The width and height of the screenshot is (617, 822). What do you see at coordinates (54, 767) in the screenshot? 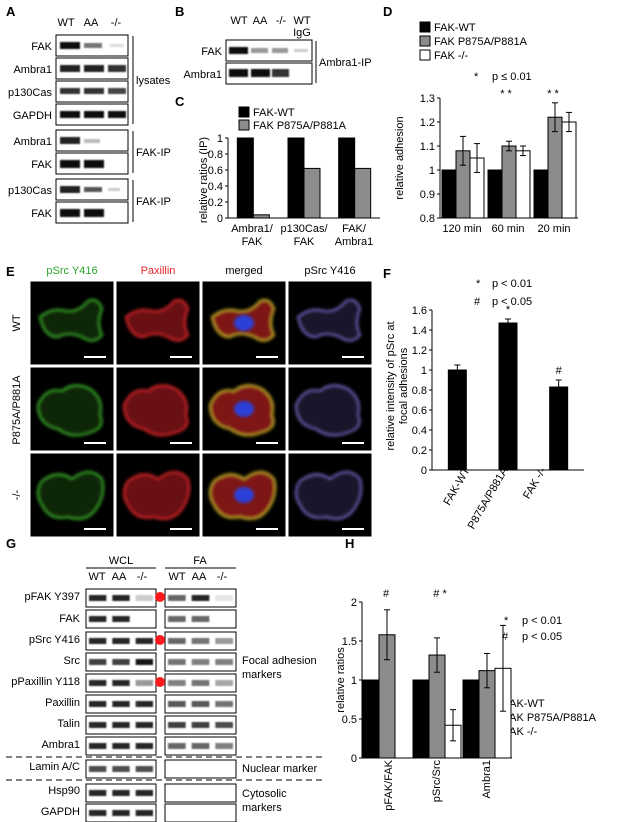
I see `row-label: Lamin A/C` at bounding box center [54, 767].